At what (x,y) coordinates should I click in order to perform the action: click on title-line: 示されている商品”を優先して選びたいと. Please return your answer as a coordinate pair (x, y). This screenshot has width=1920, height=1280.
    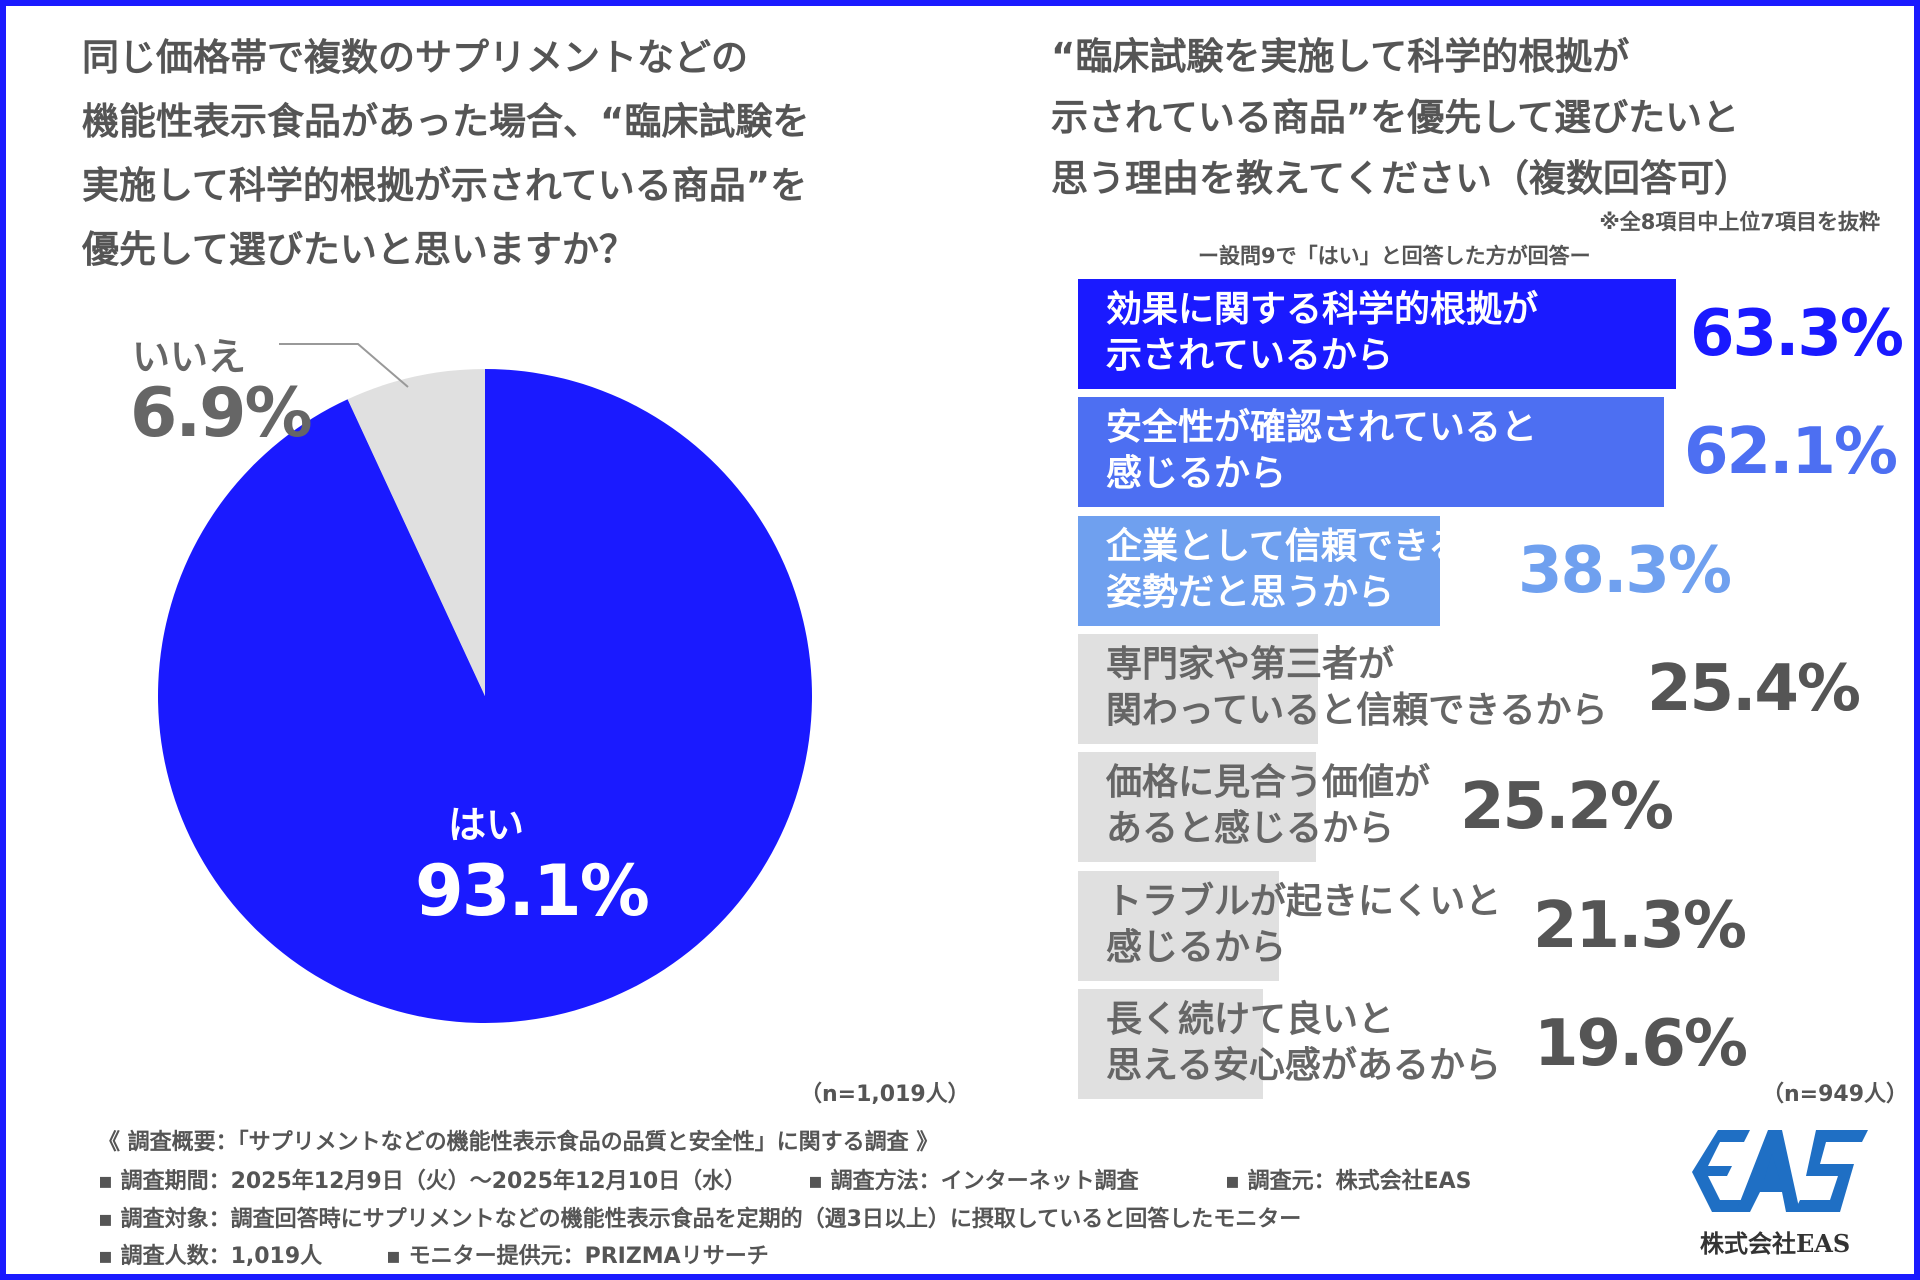
    Looking at the image, I should click on (1395, 117).